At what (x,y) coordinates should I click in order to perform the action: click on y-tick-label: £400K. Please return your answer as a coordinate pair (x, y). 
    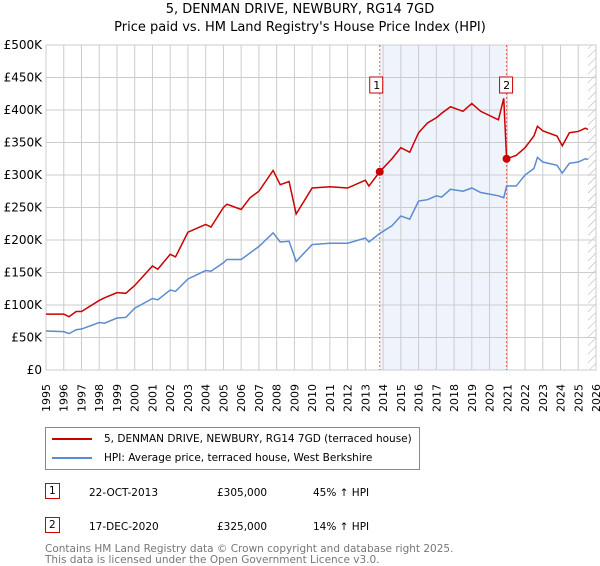
    Looking at the image, I should click on (24, 110).